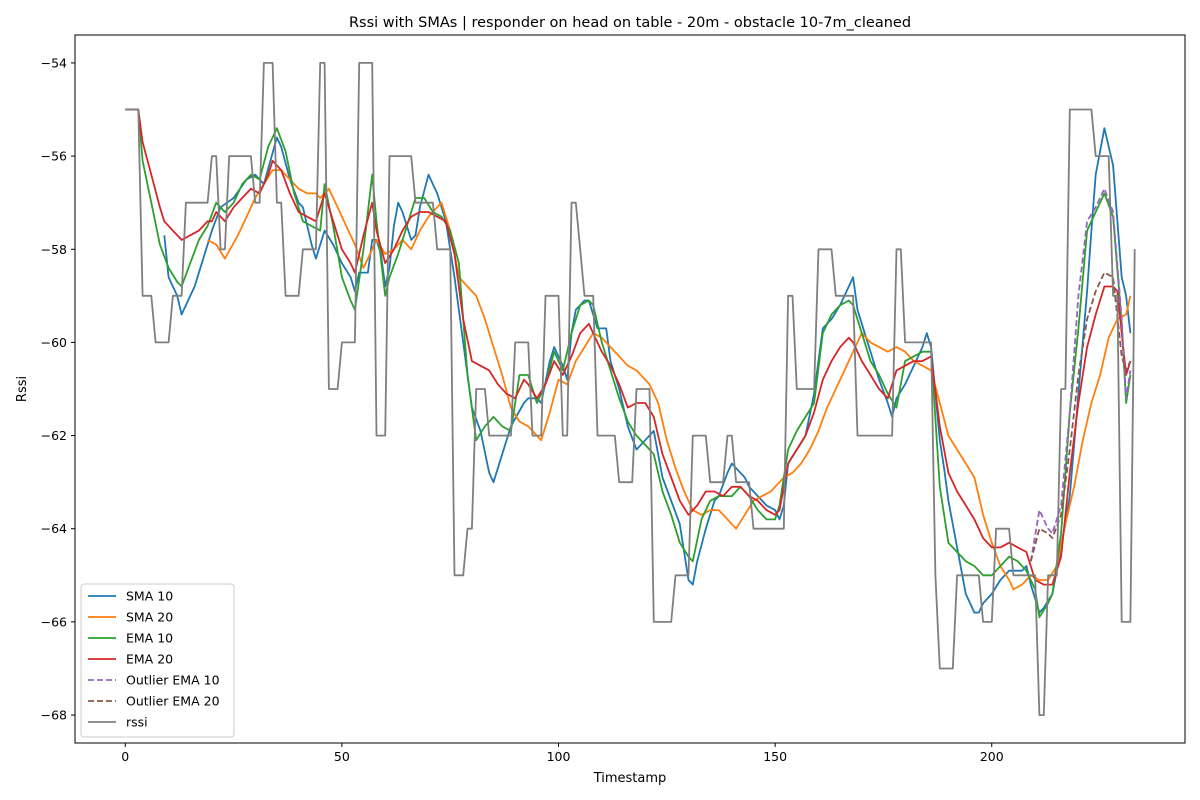 This screenshot has width=1200, height=800. What do you see at coordinates (149, 617) in the screenshot?
I see `legend-entry: SMA 20` at bounding box center [149, 617].